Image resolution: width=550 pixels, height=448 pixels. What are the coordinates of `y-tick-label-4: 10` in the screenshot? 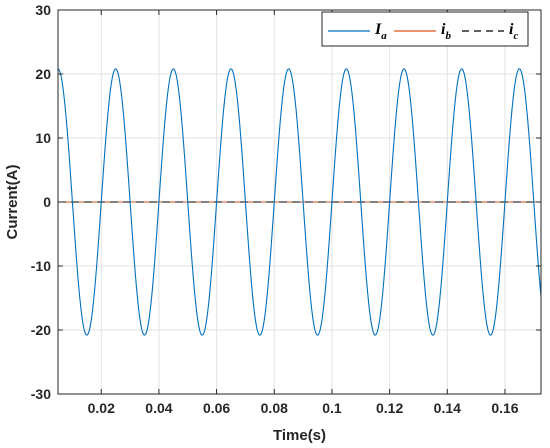 It's located at (43, 138).